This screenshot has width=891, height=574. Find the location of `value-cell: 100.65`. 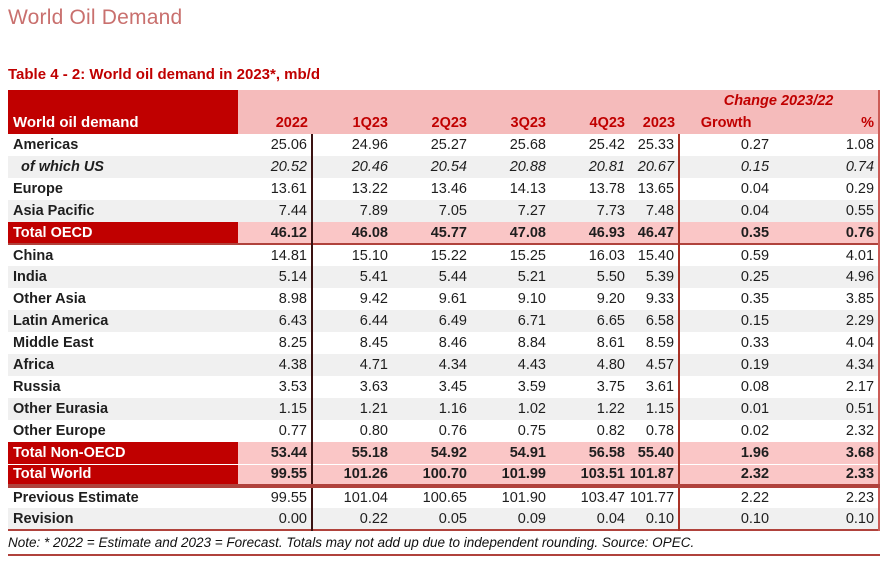

value-cell: 100.65 is located at coordinates (444, 498).